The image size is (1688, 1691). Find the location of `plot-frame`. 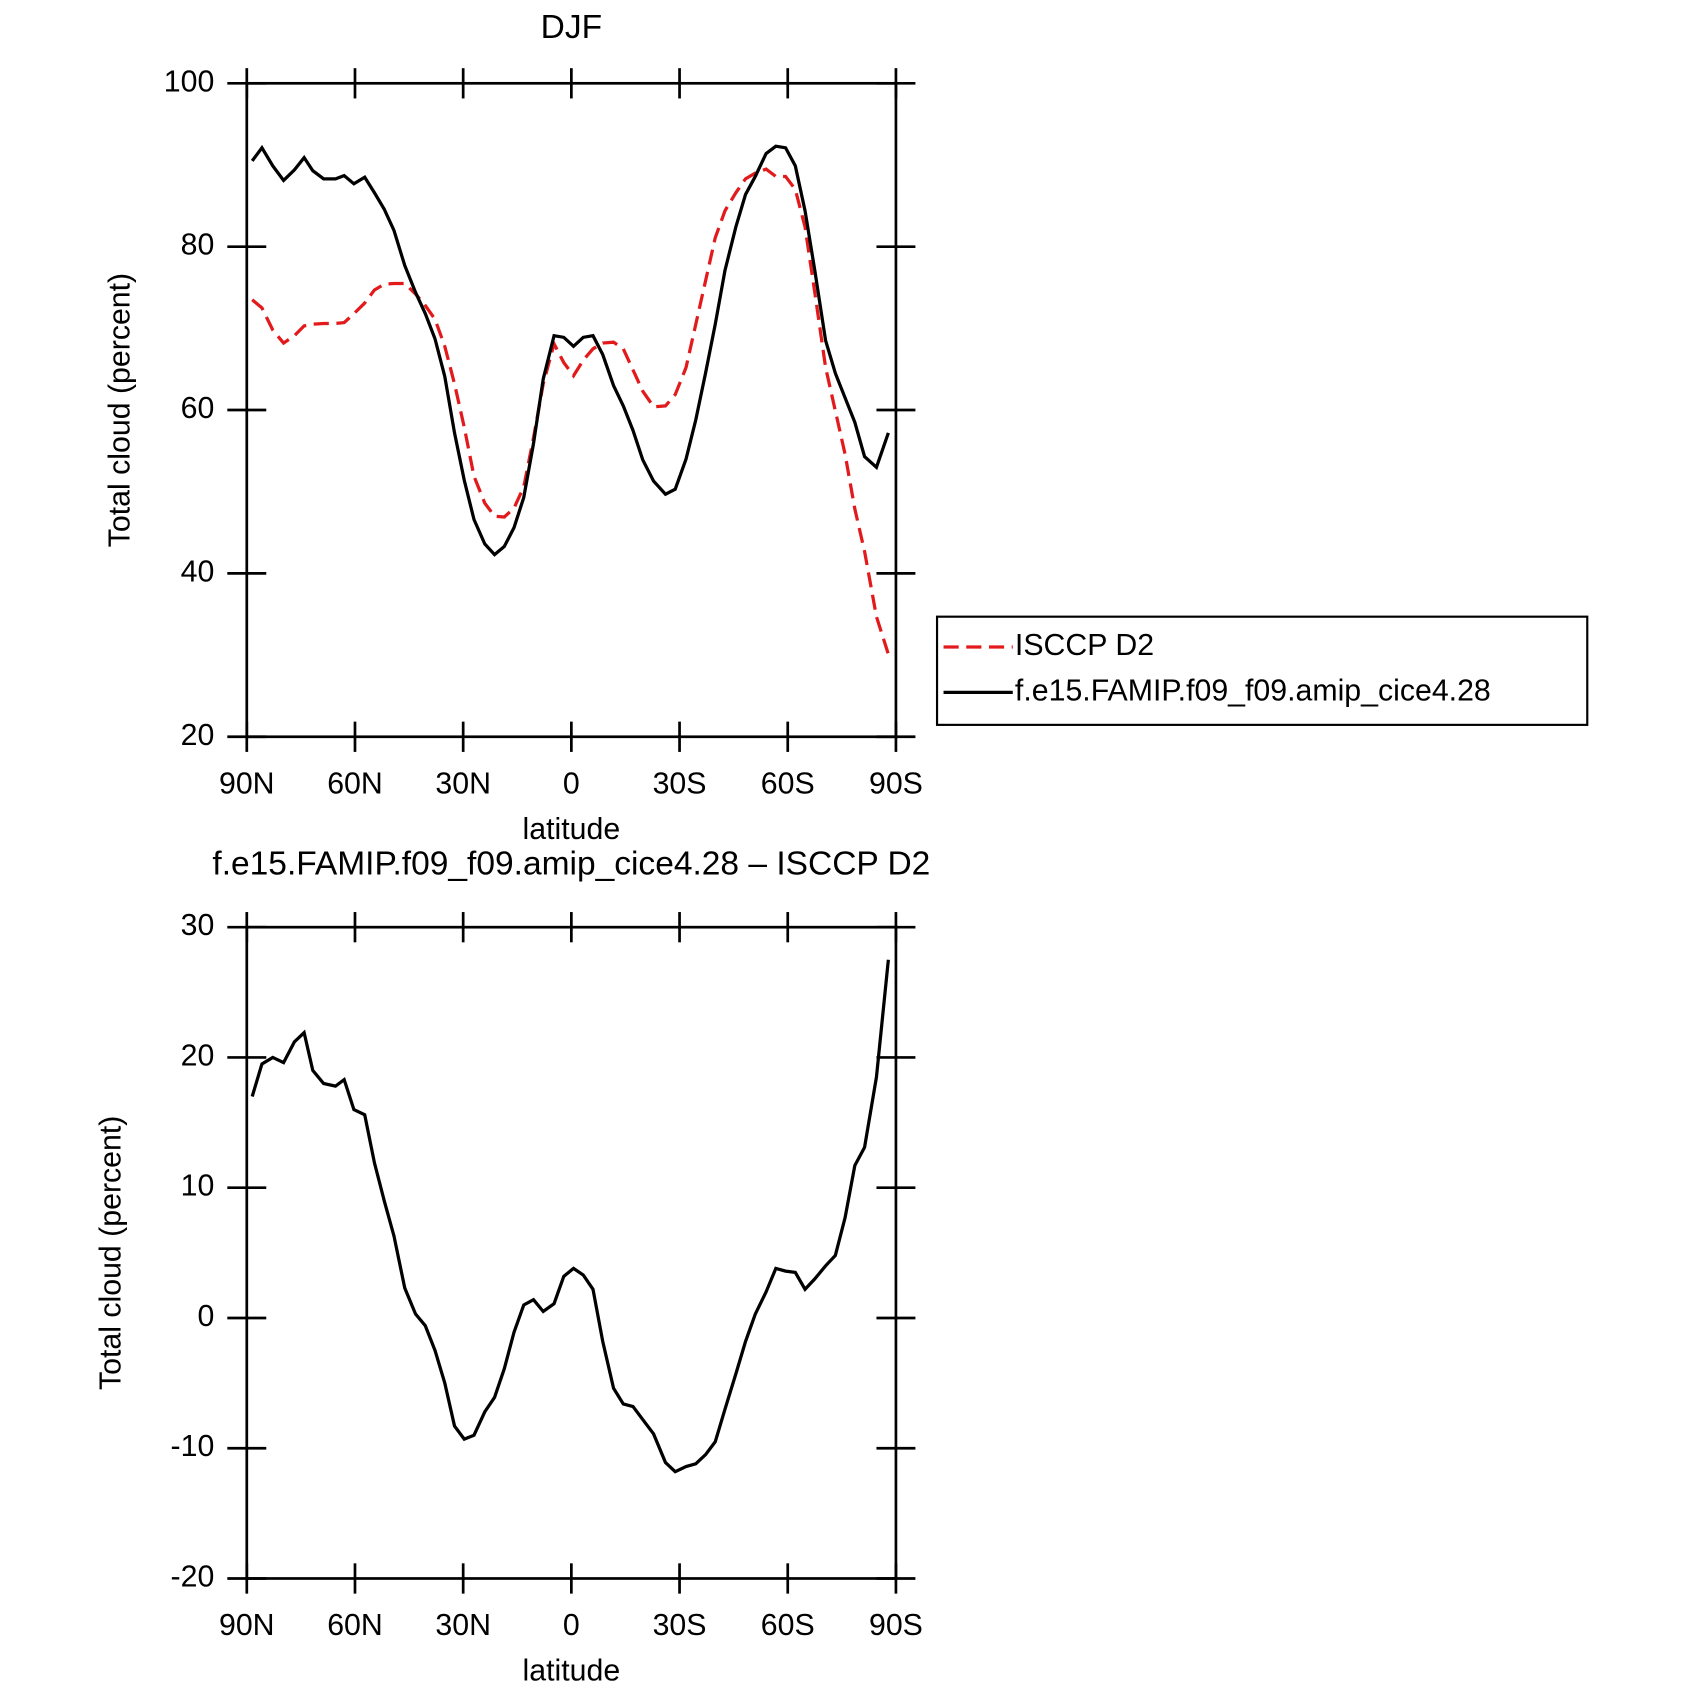

plot-frame is located at coordinates (571, 1252).